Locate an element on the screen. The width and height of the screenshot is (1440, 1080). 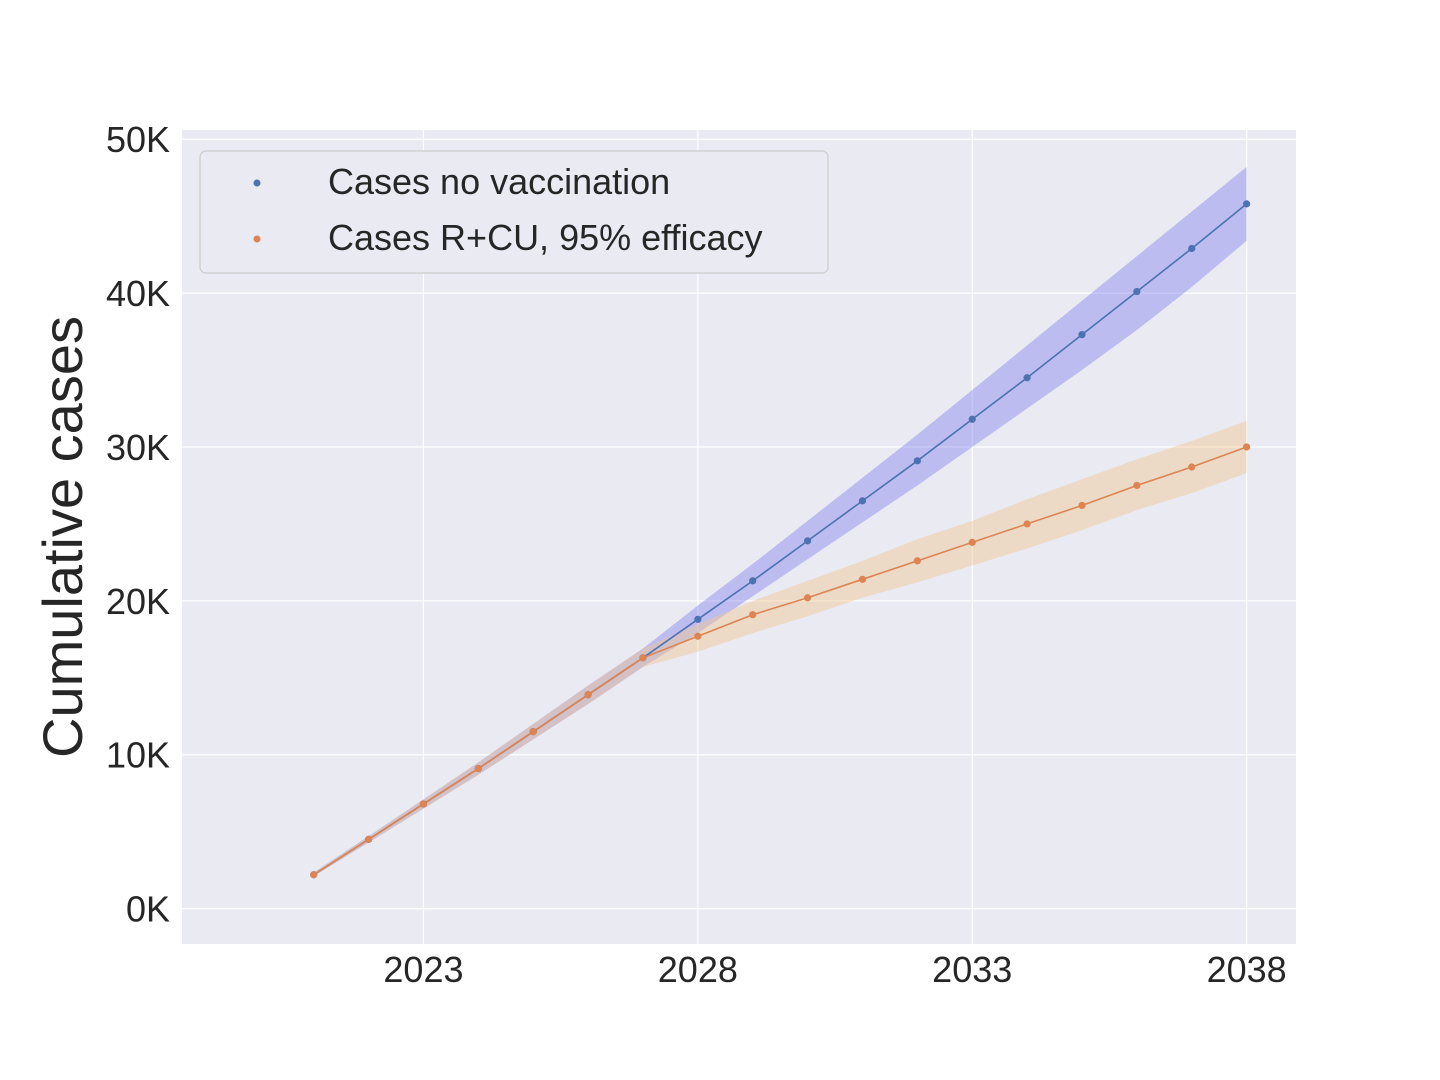
legend-marker-no-vaccination is located at coordinates (257, 183).